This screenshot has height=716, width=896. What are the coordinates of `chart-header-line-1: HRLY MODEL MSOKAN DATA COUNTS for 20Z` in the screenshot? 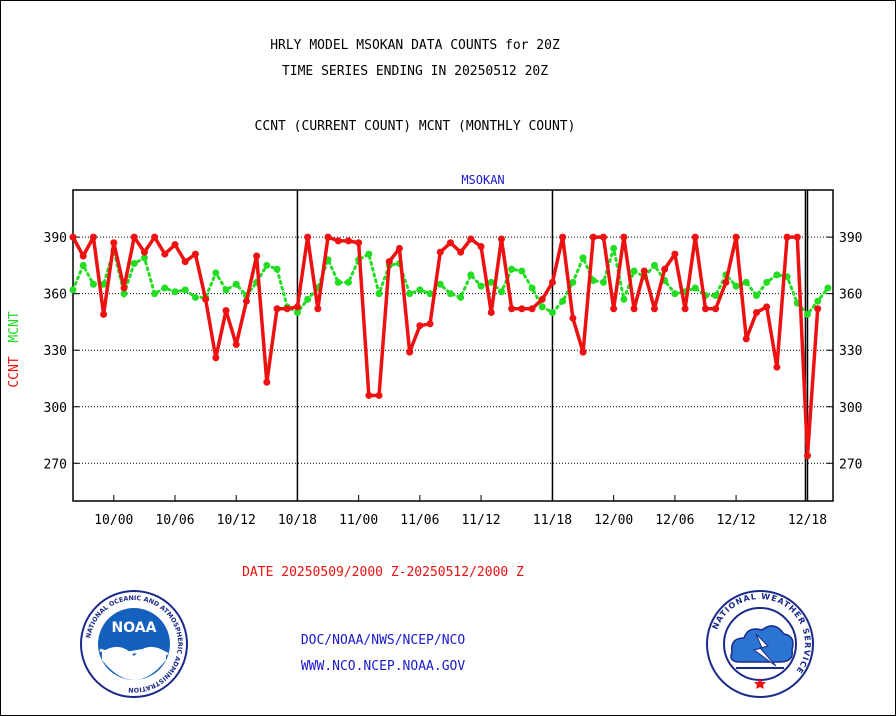 It's located at (415, 45).